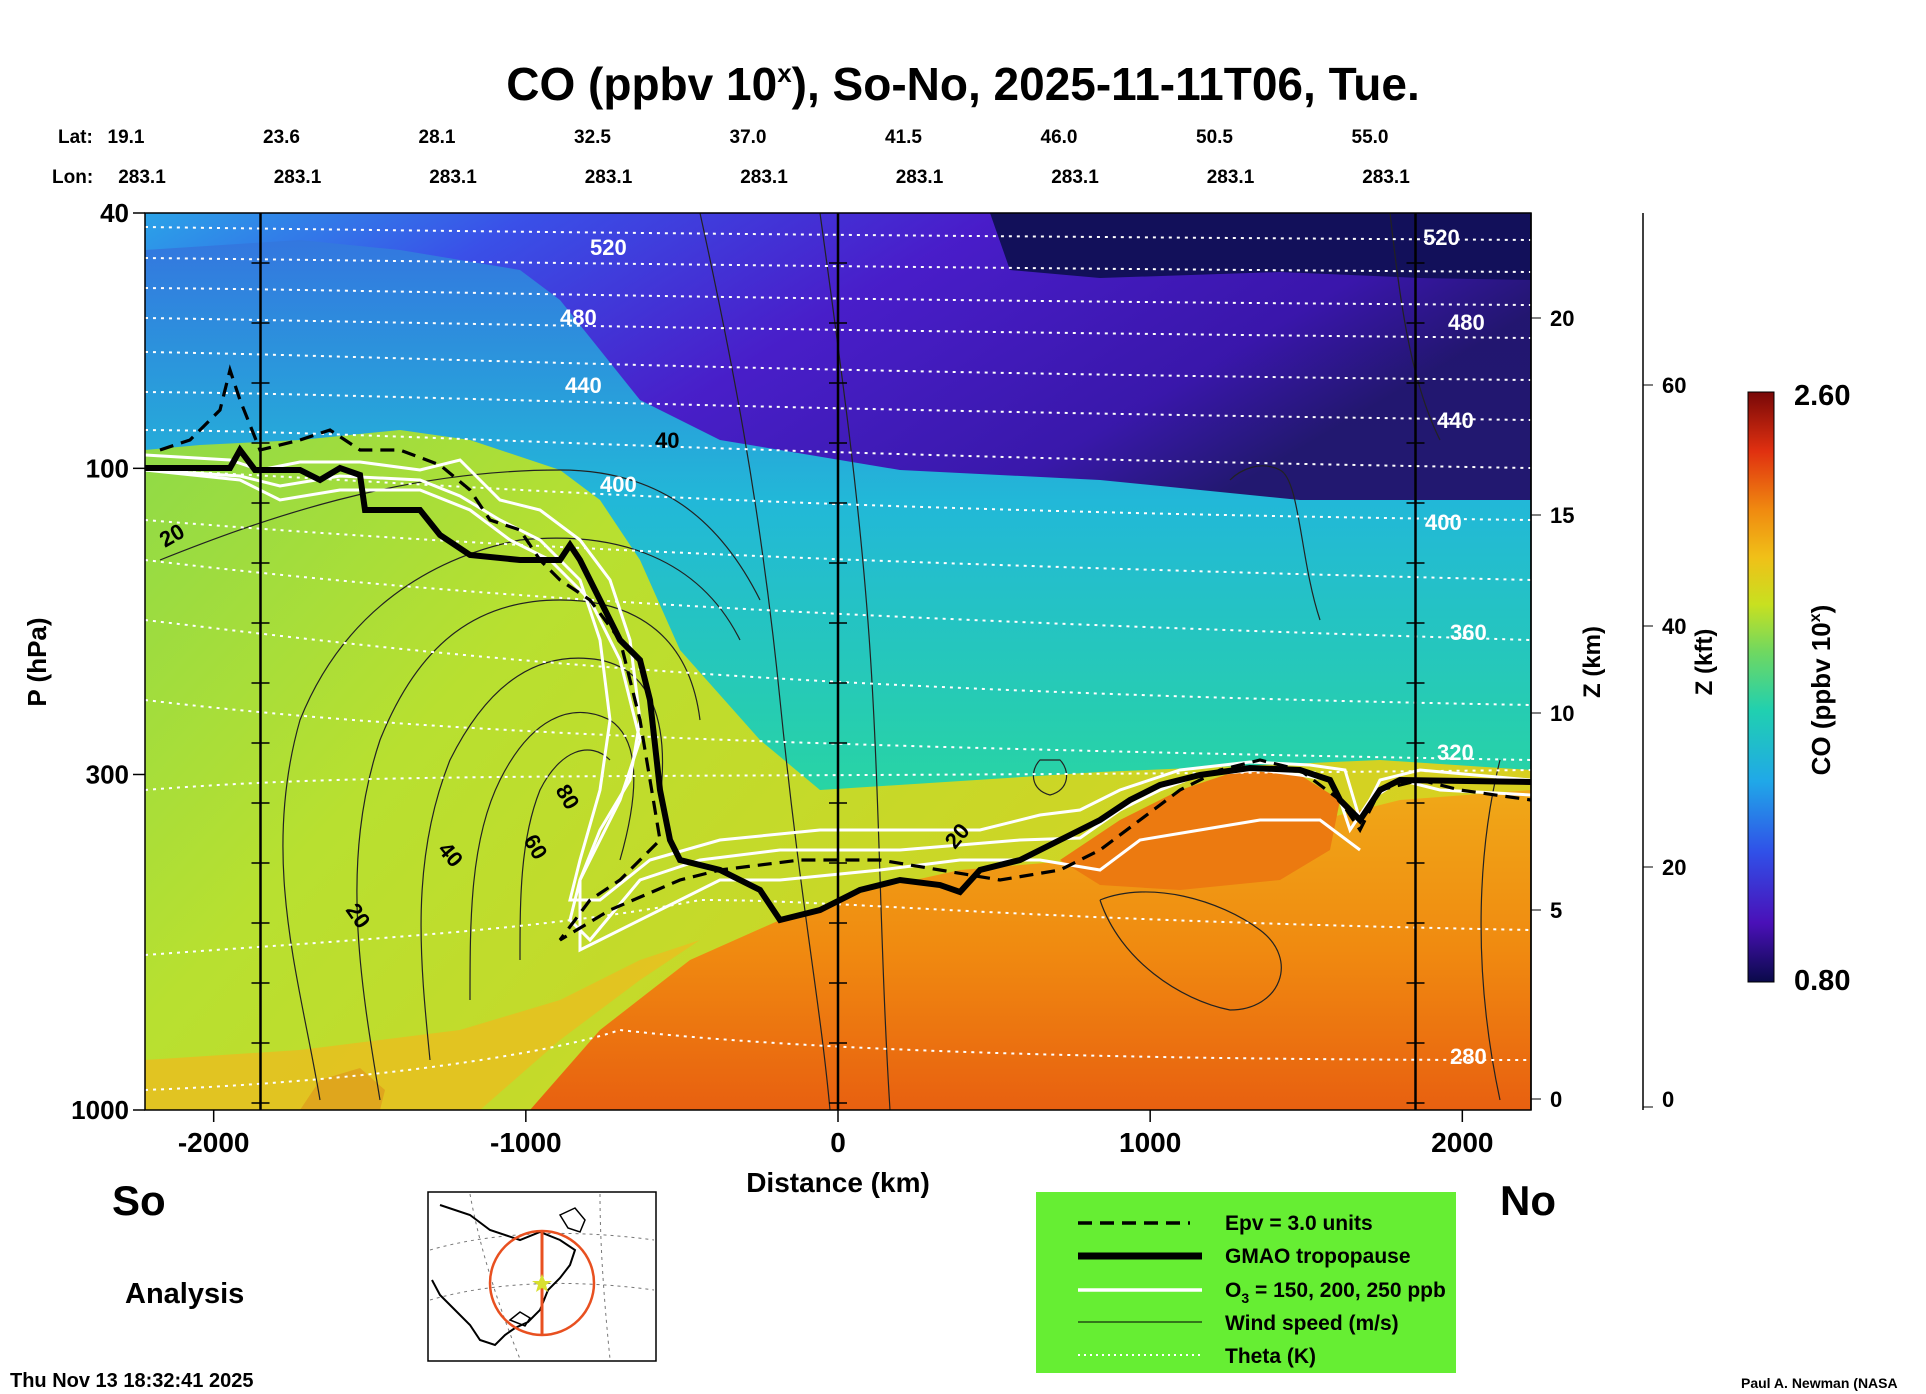 The image size is (1926, 1394). What do you see at coordinates (1592, 662) in the screenshot?
I see `z-km-label: Z (km)` at bounding box center [1592, 662].